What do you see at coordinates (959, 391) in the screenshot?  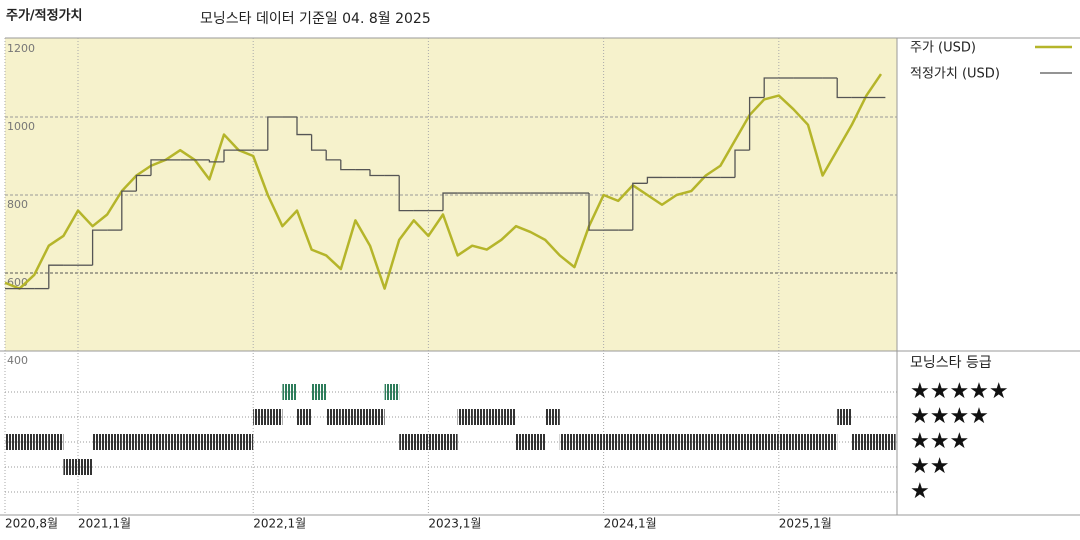 I see `rating-label: ★★★★★` at bounding box center [959, 391].